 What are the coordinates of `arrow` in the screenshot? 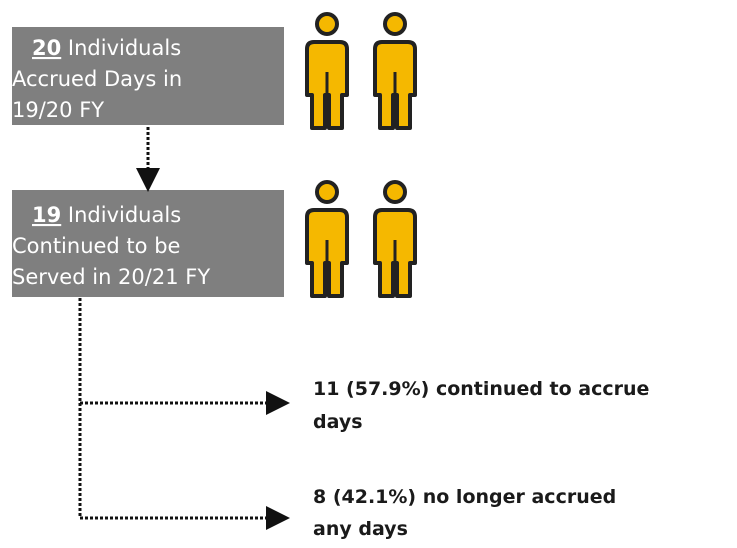 It's located at (184, 414).